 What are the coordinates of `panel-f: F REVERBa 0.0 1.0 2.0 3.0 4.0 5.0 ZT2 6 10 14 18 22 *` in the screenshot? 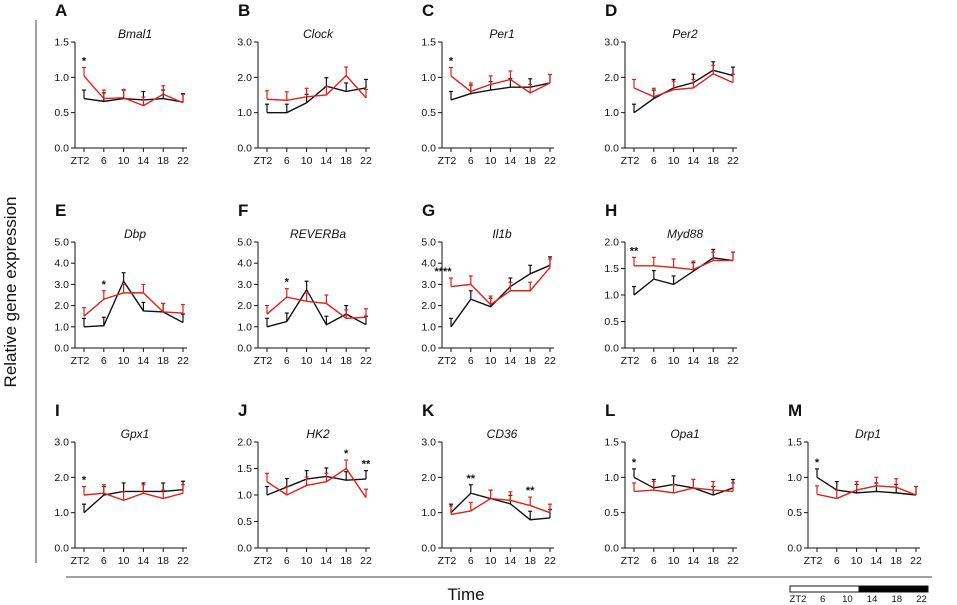 It's located at (304, 284).